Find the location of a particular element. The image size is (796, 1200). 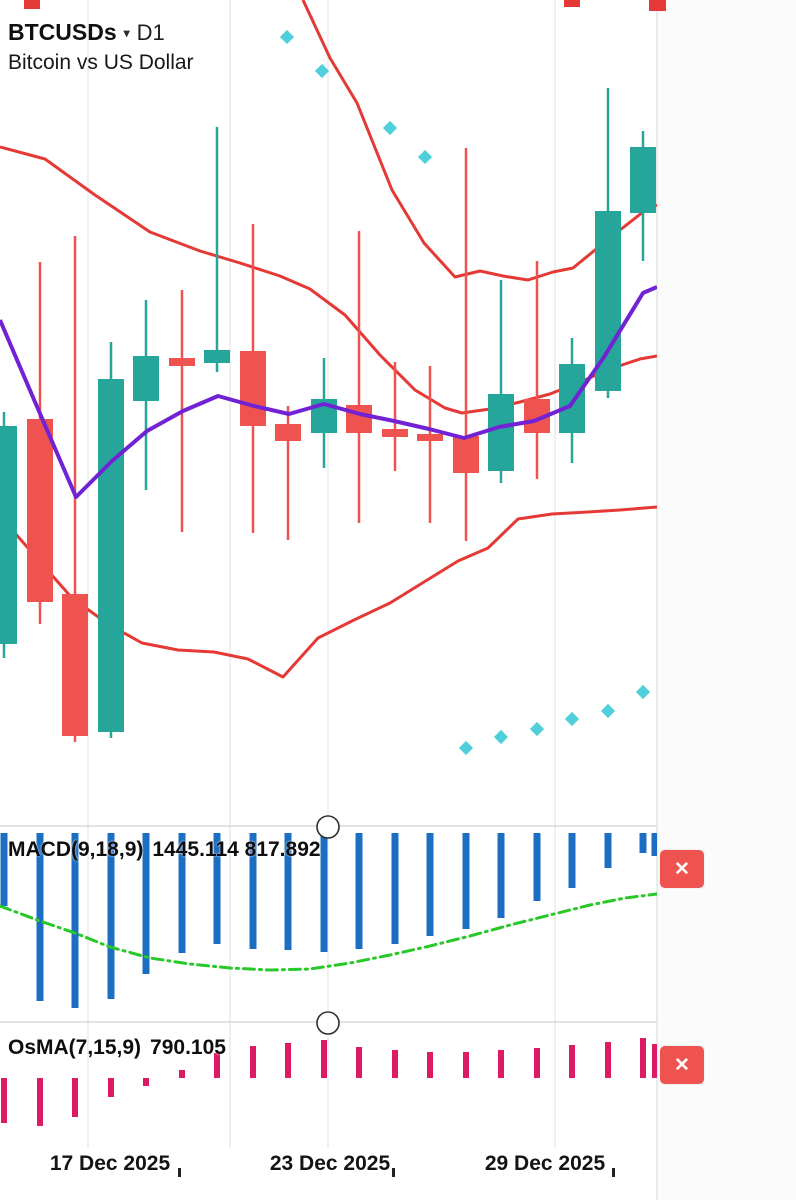

macd-signal-line is located at coordinates (328, 932).